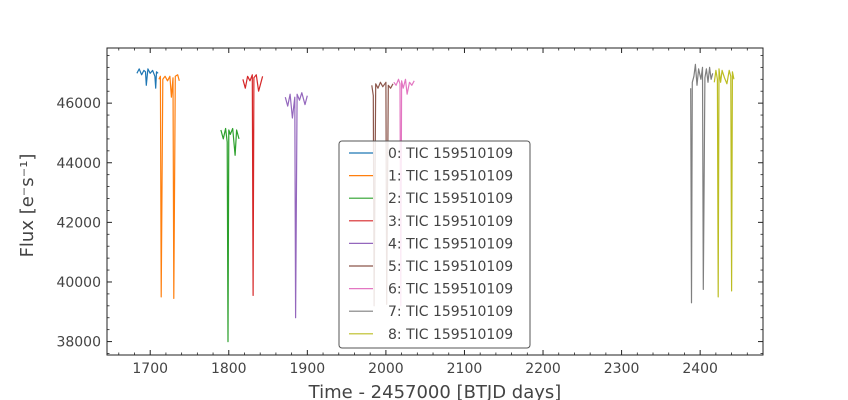  Describe the element at coordinates (308, 369) in the screenshot. I see `x-tick-label: 1900` at that location.